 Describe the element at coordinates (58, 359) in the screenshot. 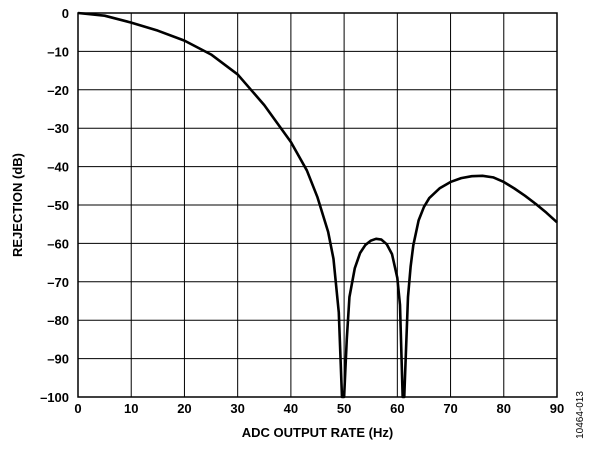

I see `y-tick-label: –90` at that location.